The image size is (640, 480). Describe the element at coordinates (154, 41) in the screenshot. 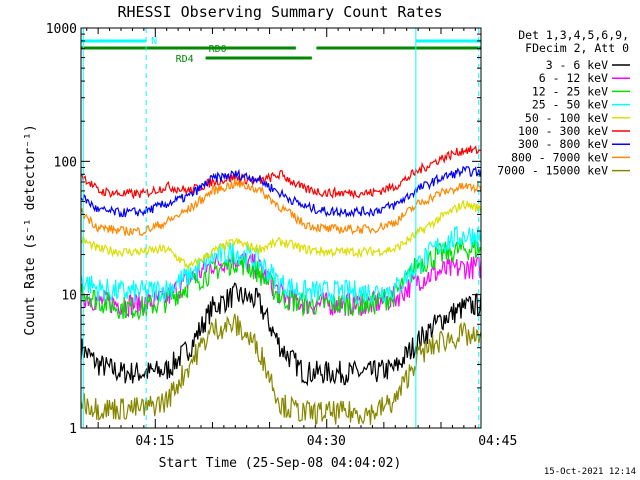

I see `flag-label-n: N` at that location.